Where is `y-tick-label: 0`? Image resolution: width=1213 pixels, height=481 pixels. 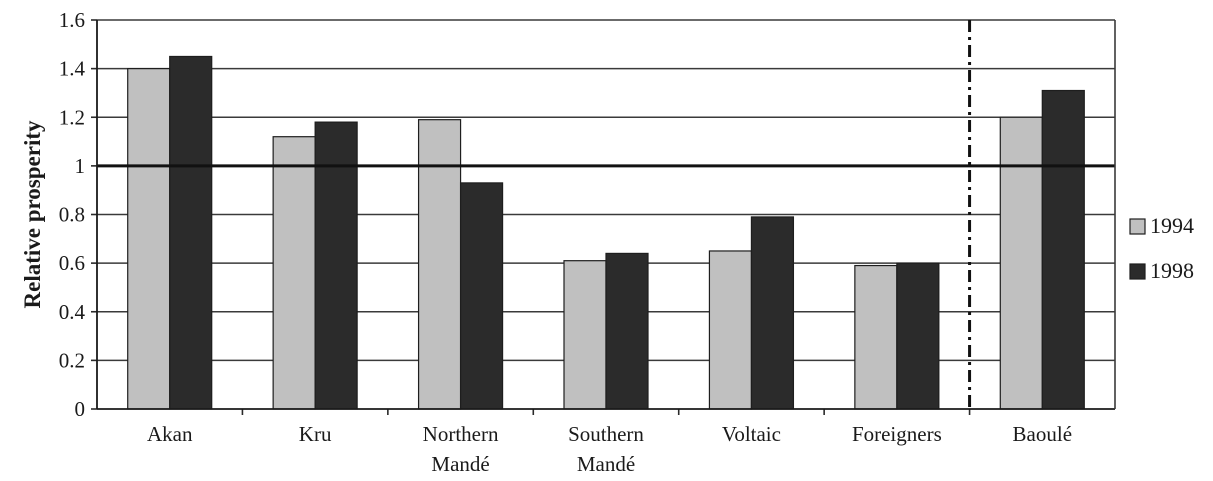
y-tick-label: 0 is located at coordinates (80, 409).